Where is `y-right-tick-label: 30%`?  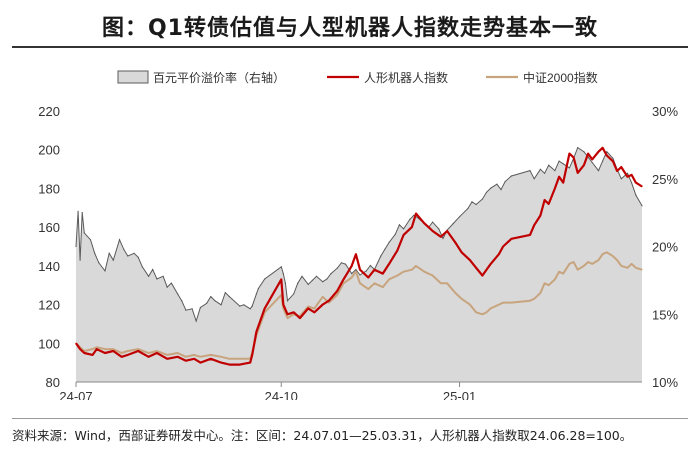 y-right-tick-label: 30% is located at coordinates (665, 111).